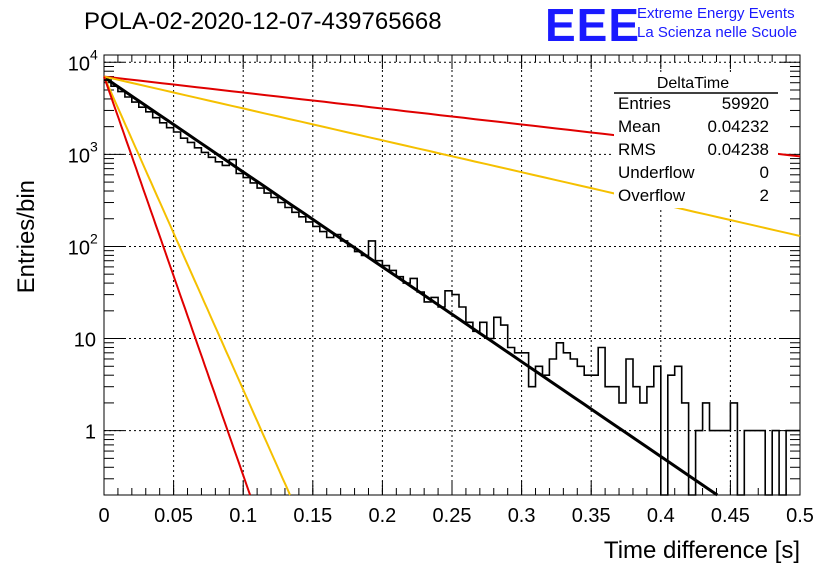 Image resolution: width=836 pixels, height=572 pixels. What do you see at coordinates (263, 21) in the screenshot?
I see `chart-title: POLA-02-2020-12-07-439765668` at bounding box center [263, 21].